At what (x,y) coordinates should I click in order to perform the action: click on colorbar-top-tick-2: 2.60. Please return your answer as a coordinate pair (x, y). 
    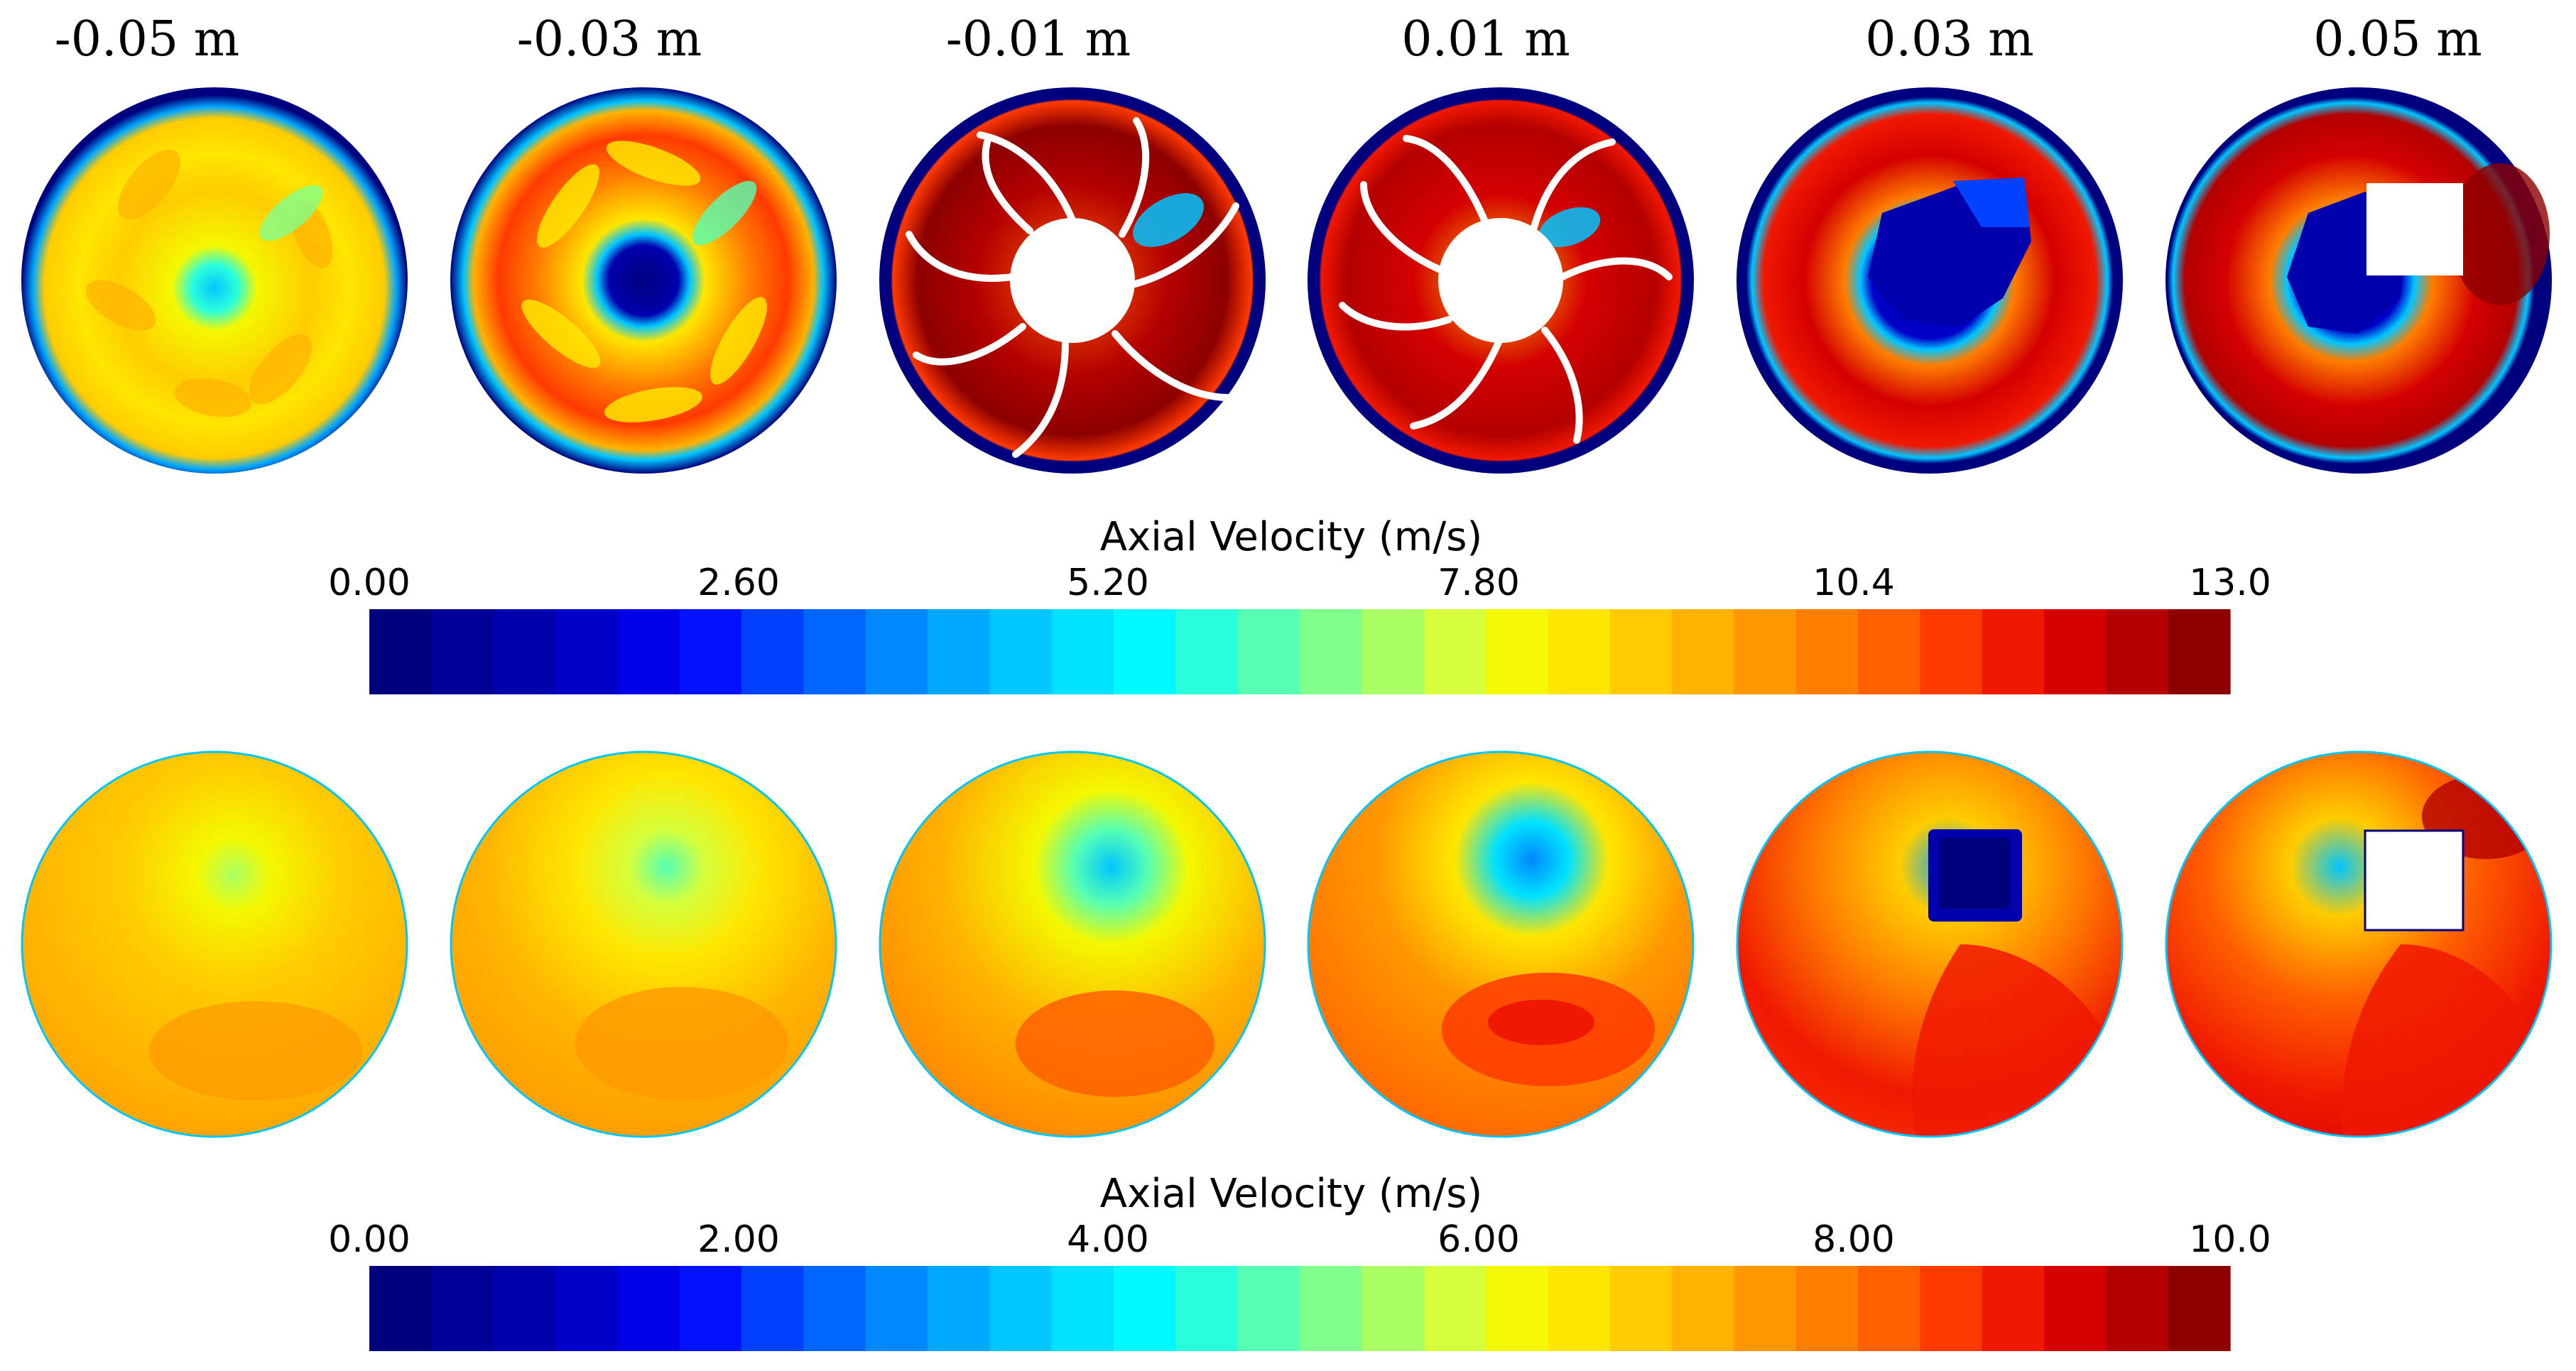
    Looking at the image, I should click on (739, 583).